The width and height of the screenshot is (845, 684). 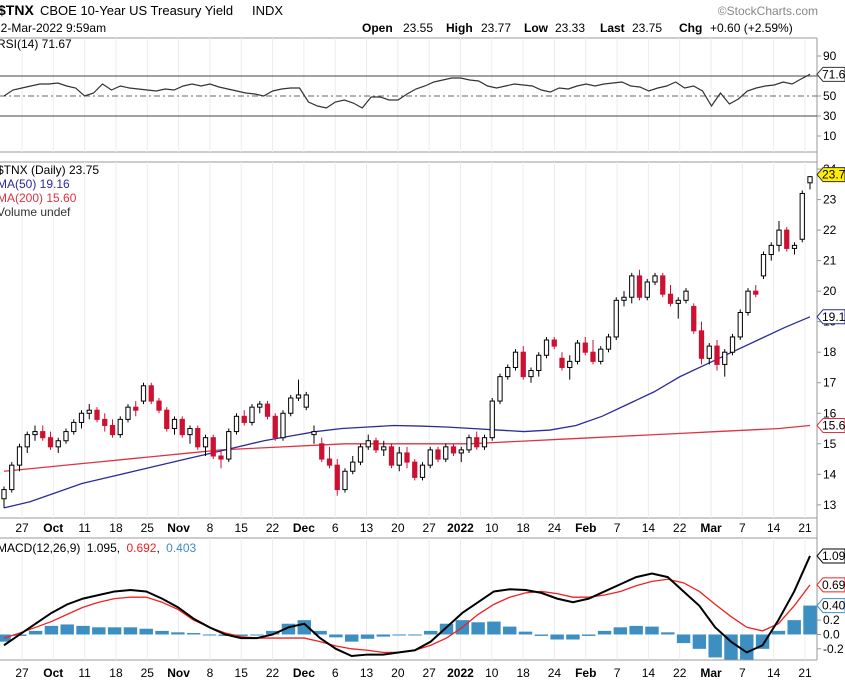 What do you see at coordinates (53, 28) in the screenshot?
I see `timestamp: 22-Mar-2022 9:59am` at bounding box center [53, 28].